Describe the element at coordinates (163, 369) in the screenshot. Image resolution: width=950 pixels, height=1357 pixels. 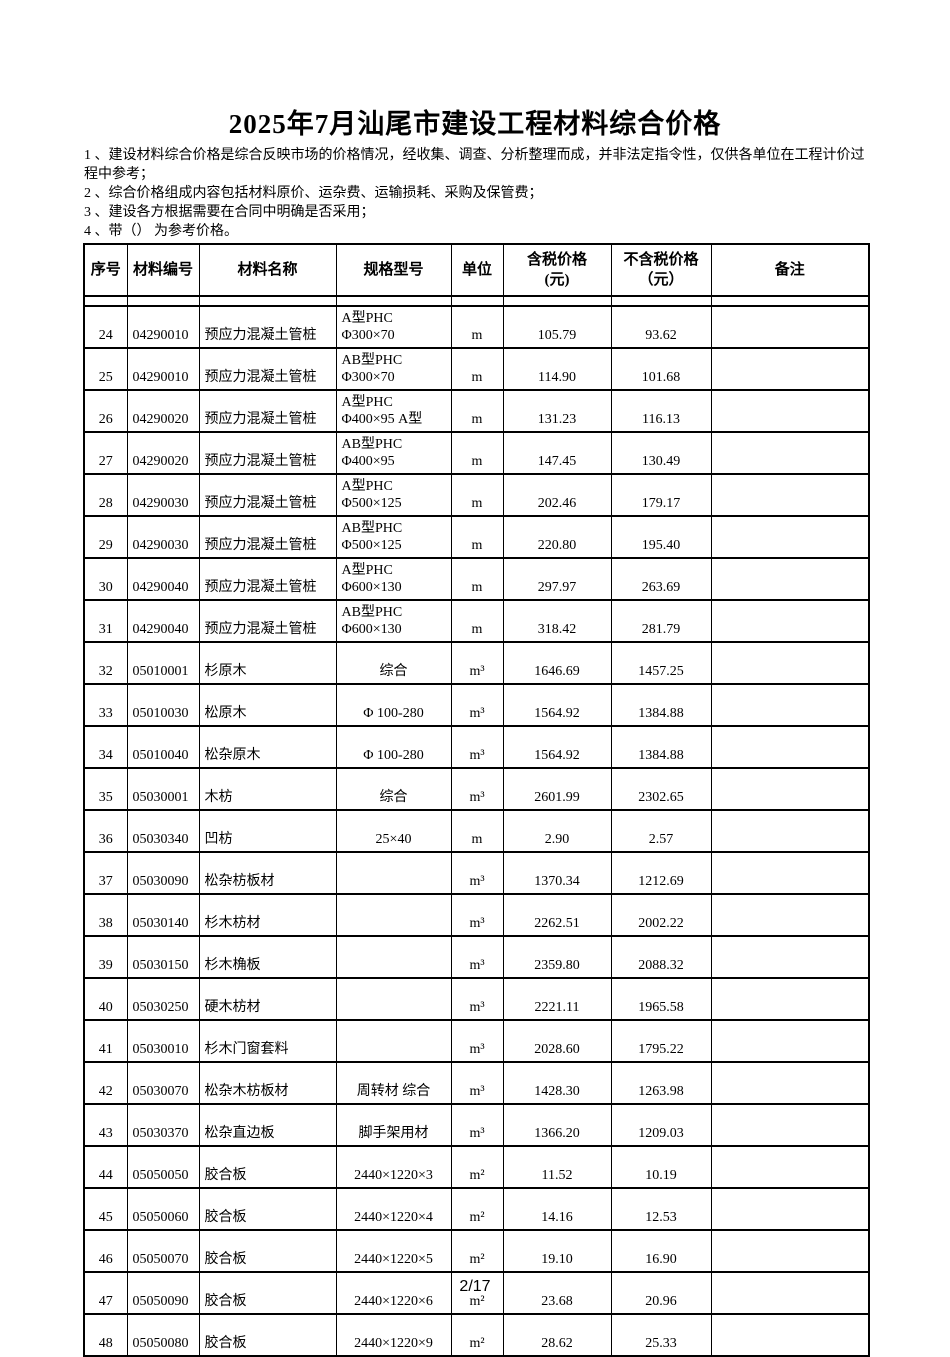
I see `cell-material-code: 04290010` at that location.